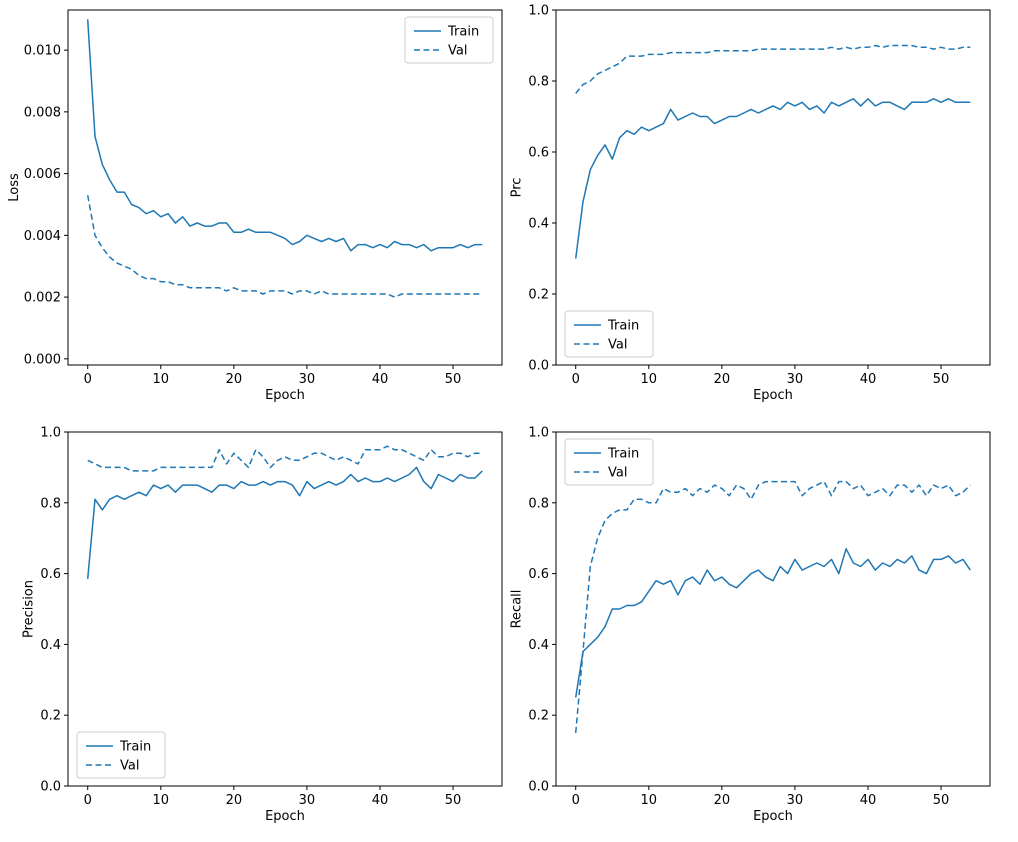 This screenshot has height=842, width=1018. I want to click on y-tick-label: 0.006, so click(42, 174).